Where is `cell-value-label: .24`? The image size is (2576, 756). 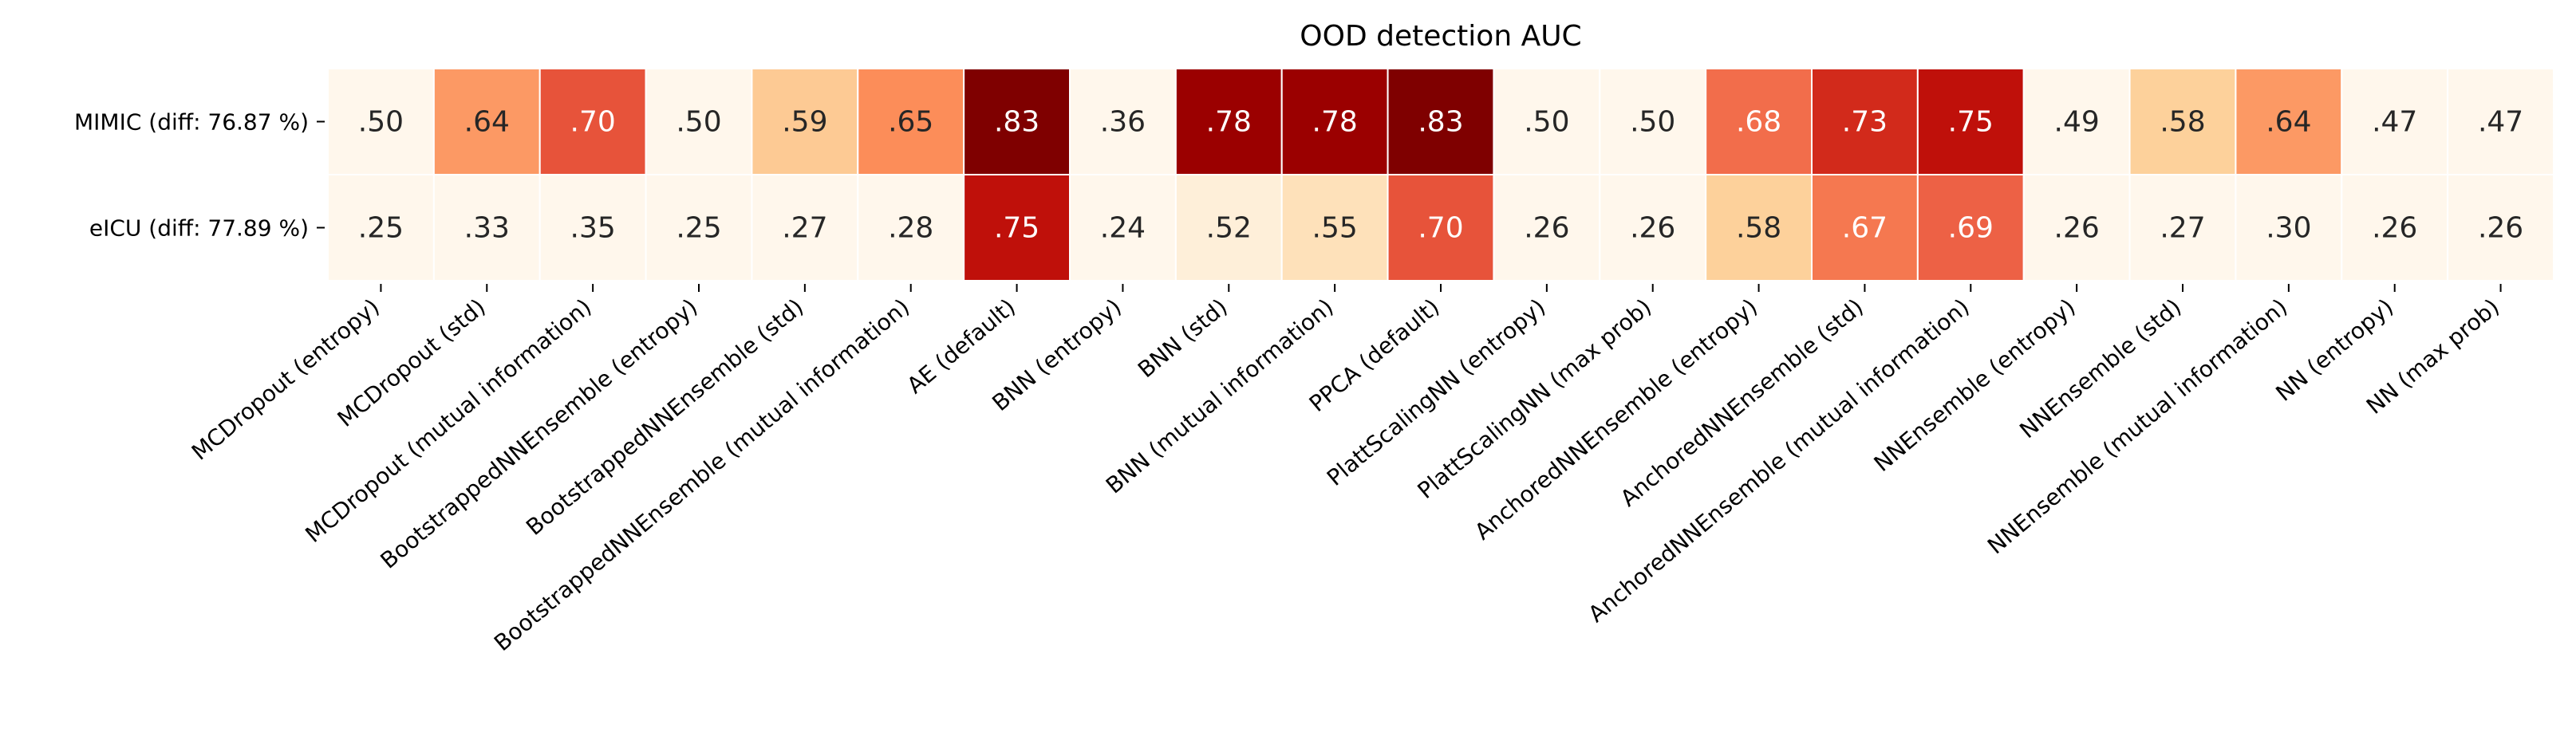
cell-value-label: .24 is located at coordinates (1123, 228).